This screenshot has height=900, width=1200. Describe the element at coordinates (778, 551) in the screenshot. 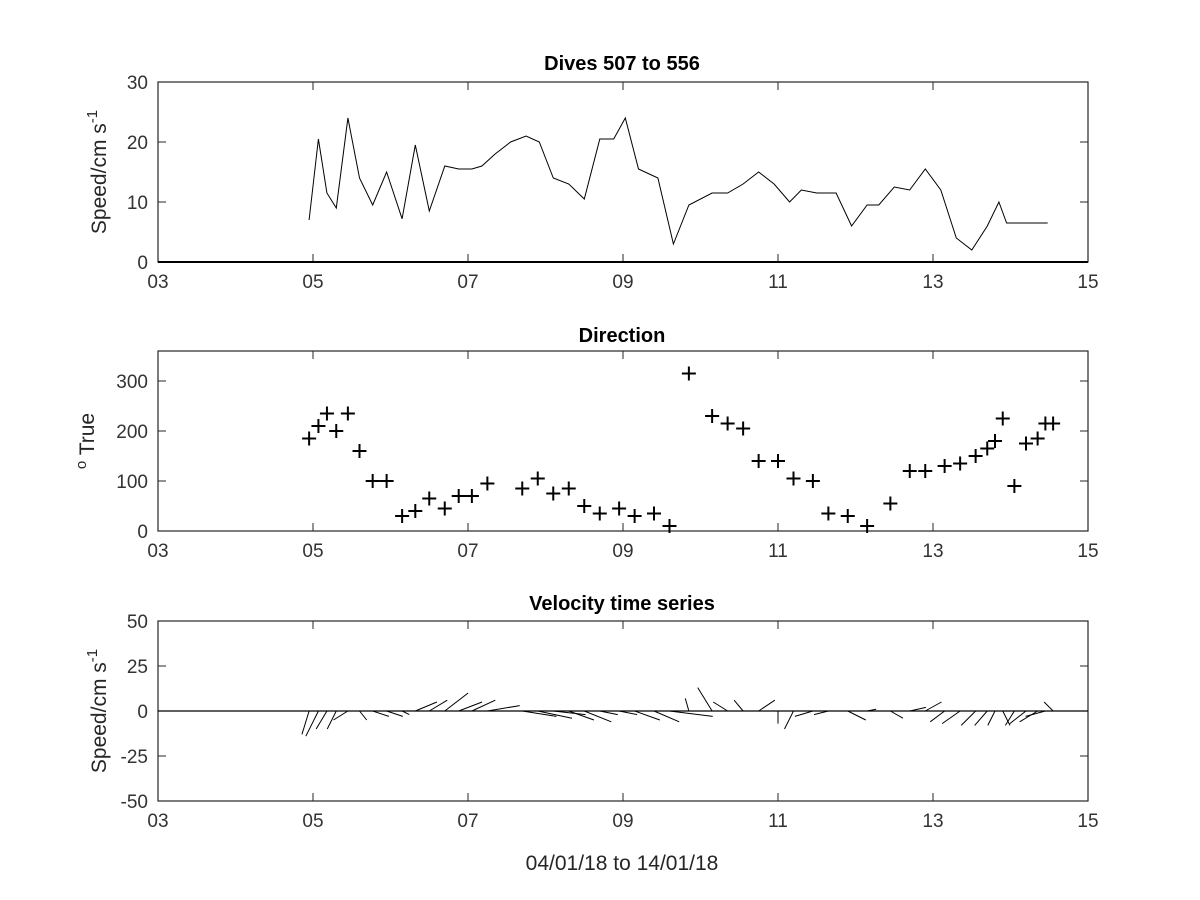

I see `direction-x-tick-label: 11` at that location.